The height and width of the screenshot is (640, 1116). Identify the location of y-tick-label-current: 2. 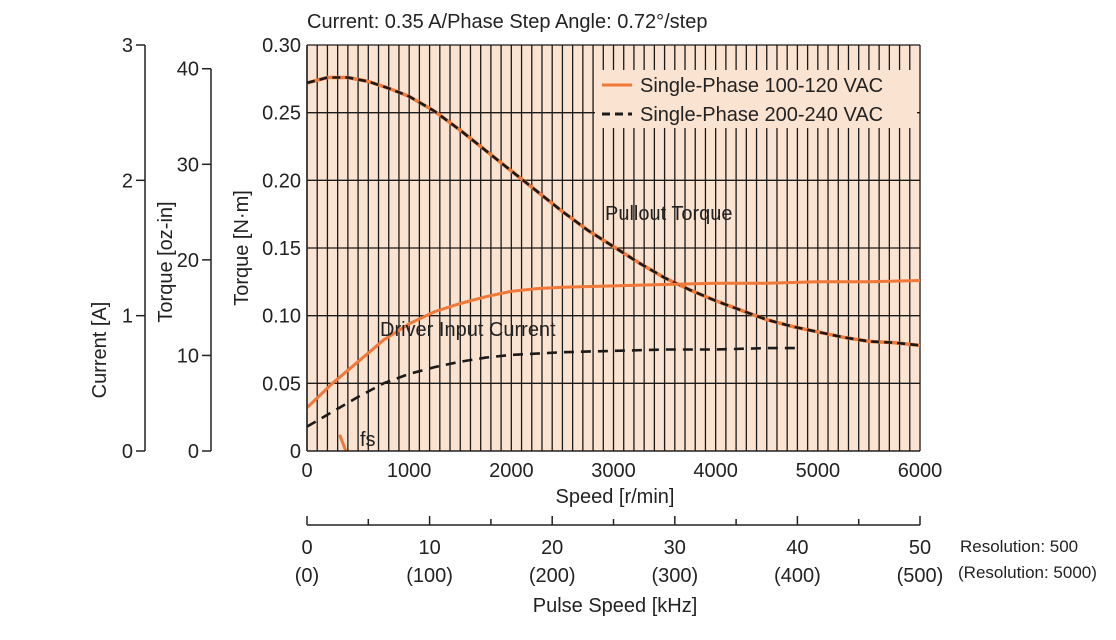
(127, 181).